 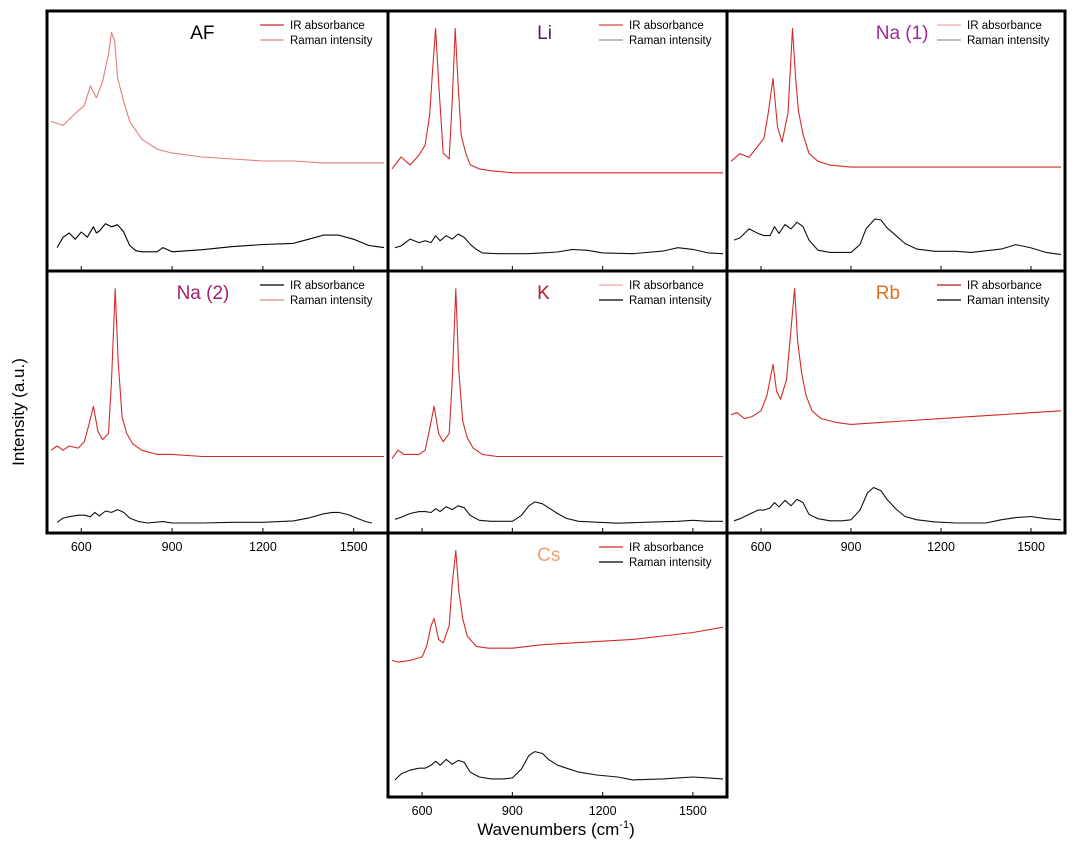 I want to click on x-axis-title-end: ), so click(x=632, y=829).